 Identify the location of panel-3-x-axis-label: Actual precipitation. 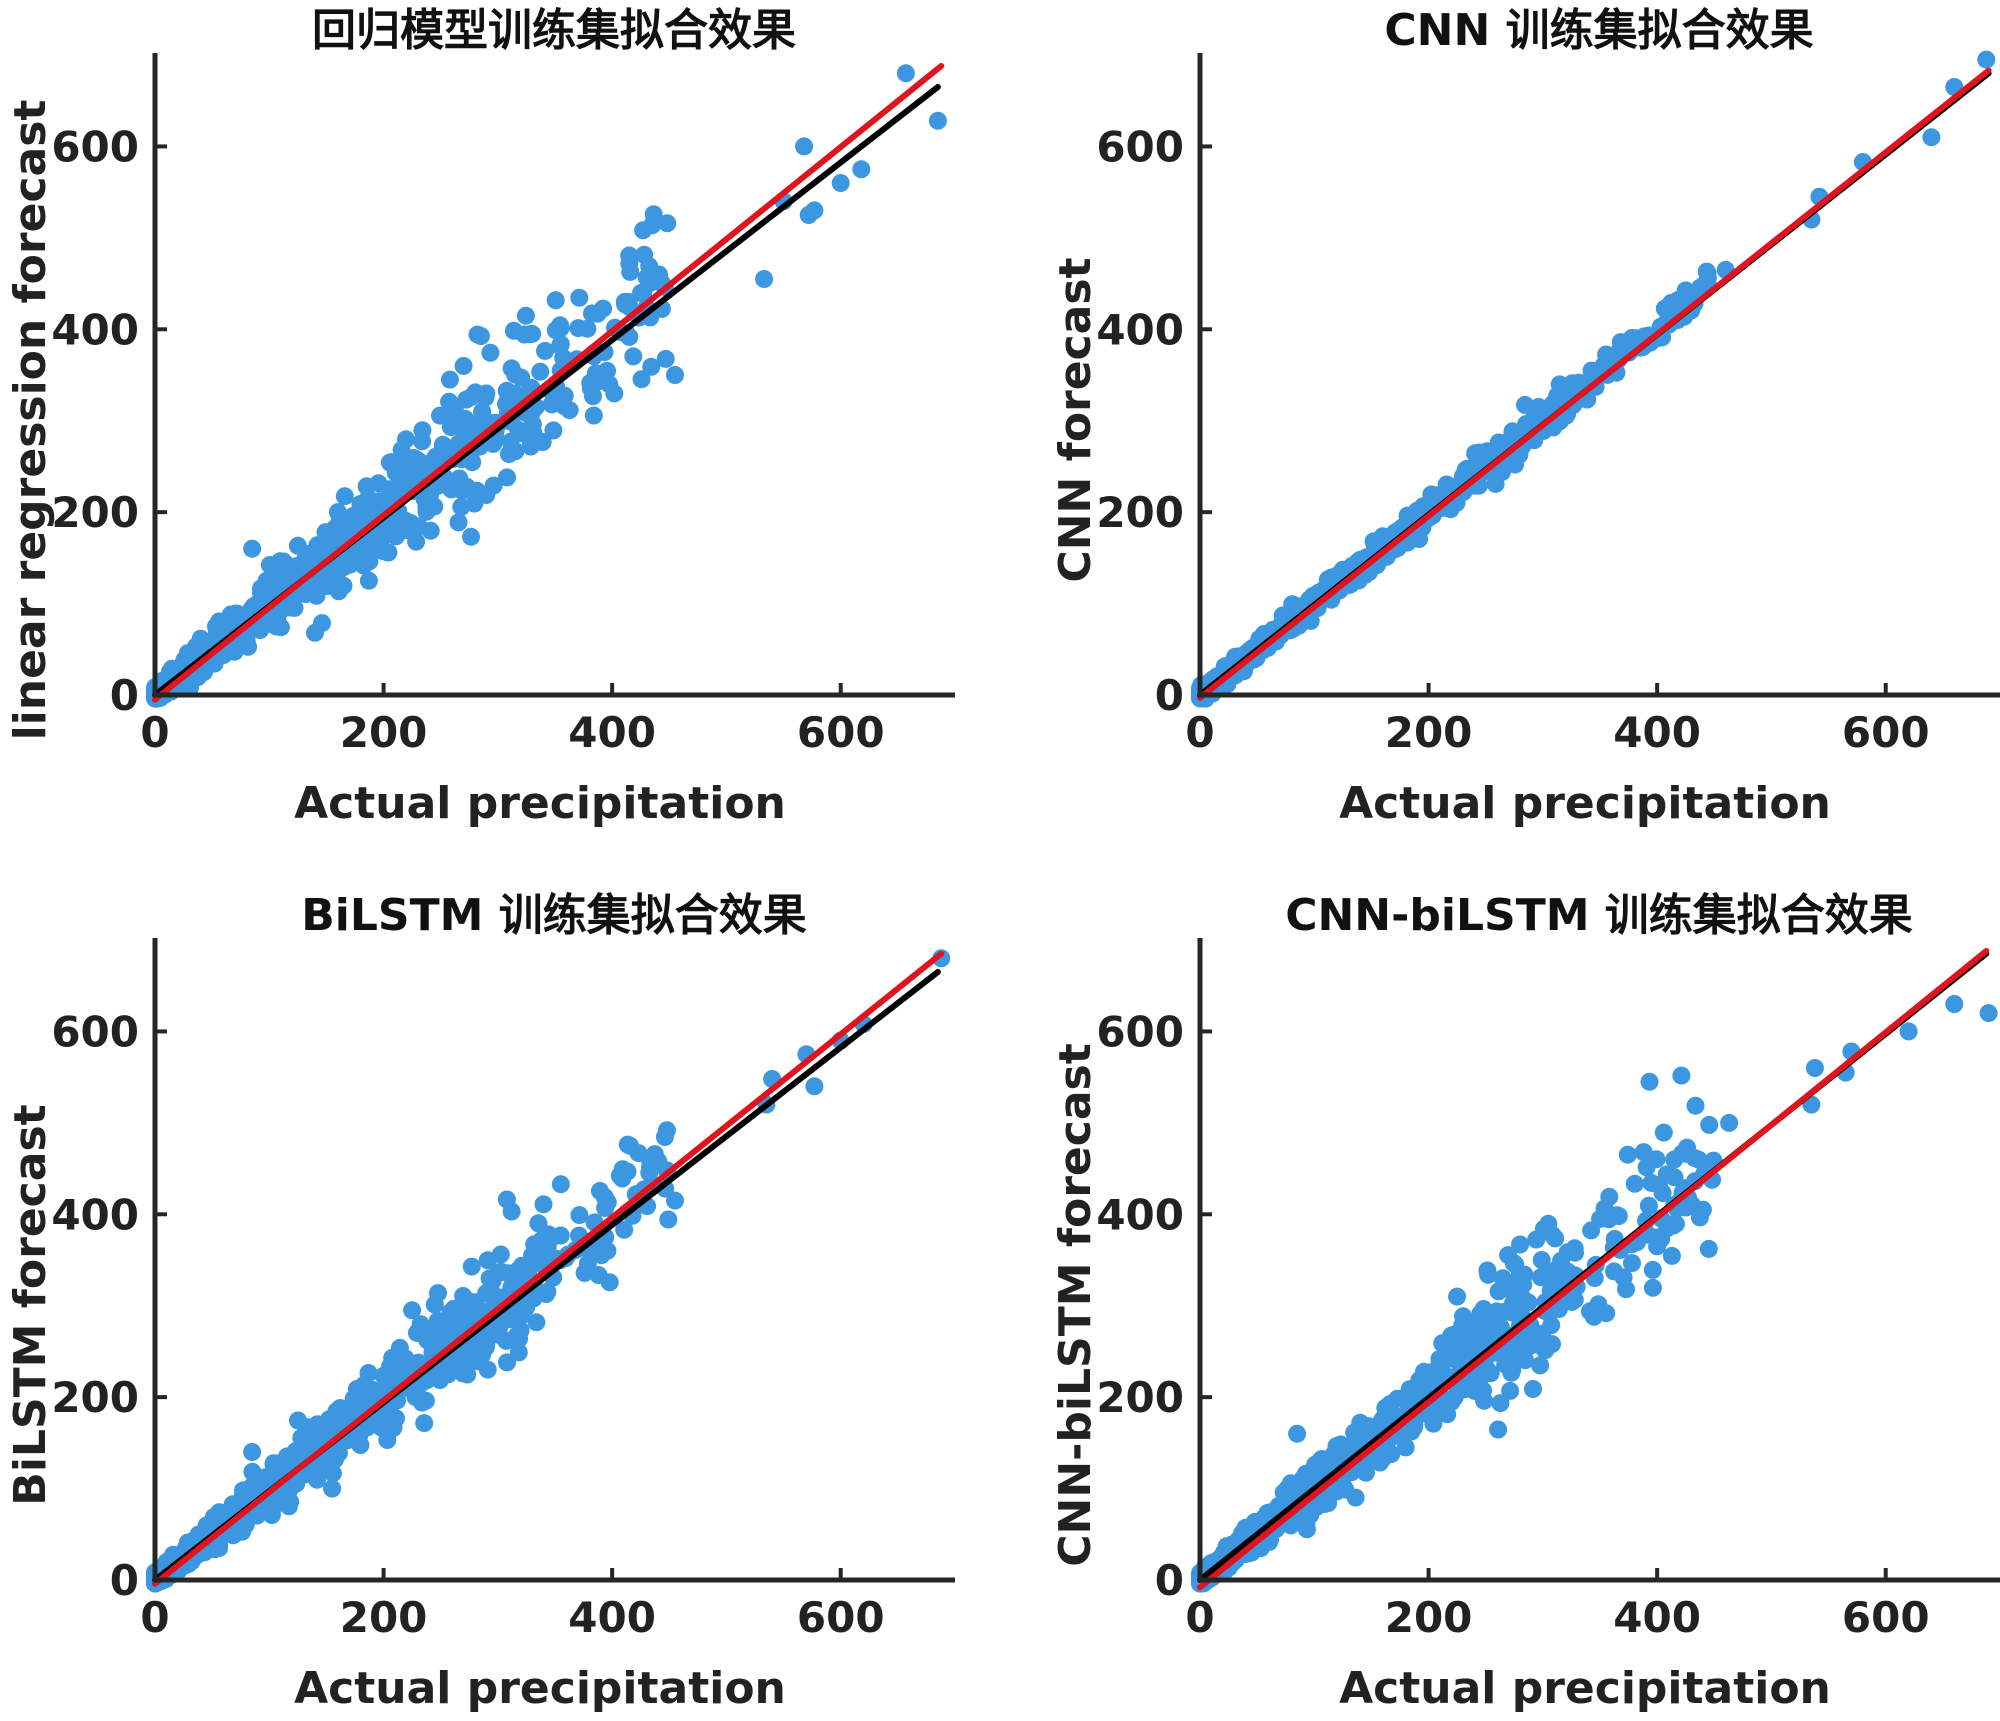
(540, 1688).